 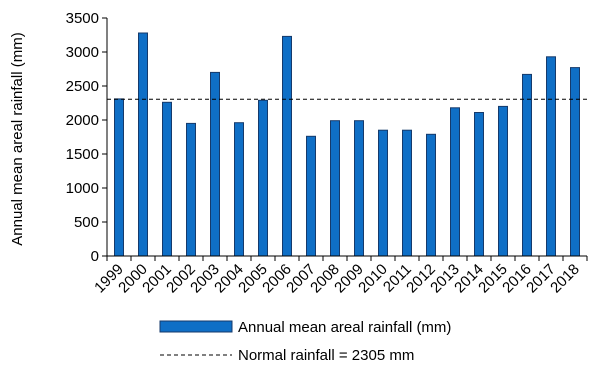 I want to click on bar-1999, so click(x=119, y=177).